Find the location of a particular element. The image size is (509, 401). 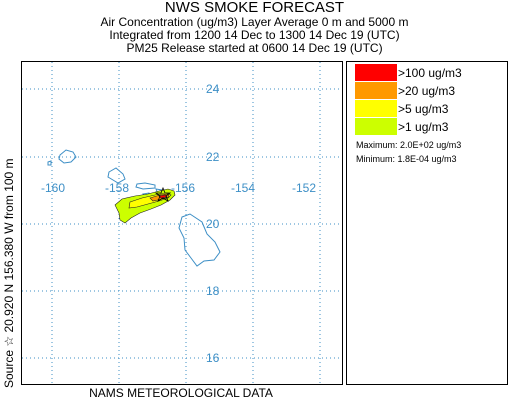

smoke-plume is located at coordinates (145, 205).